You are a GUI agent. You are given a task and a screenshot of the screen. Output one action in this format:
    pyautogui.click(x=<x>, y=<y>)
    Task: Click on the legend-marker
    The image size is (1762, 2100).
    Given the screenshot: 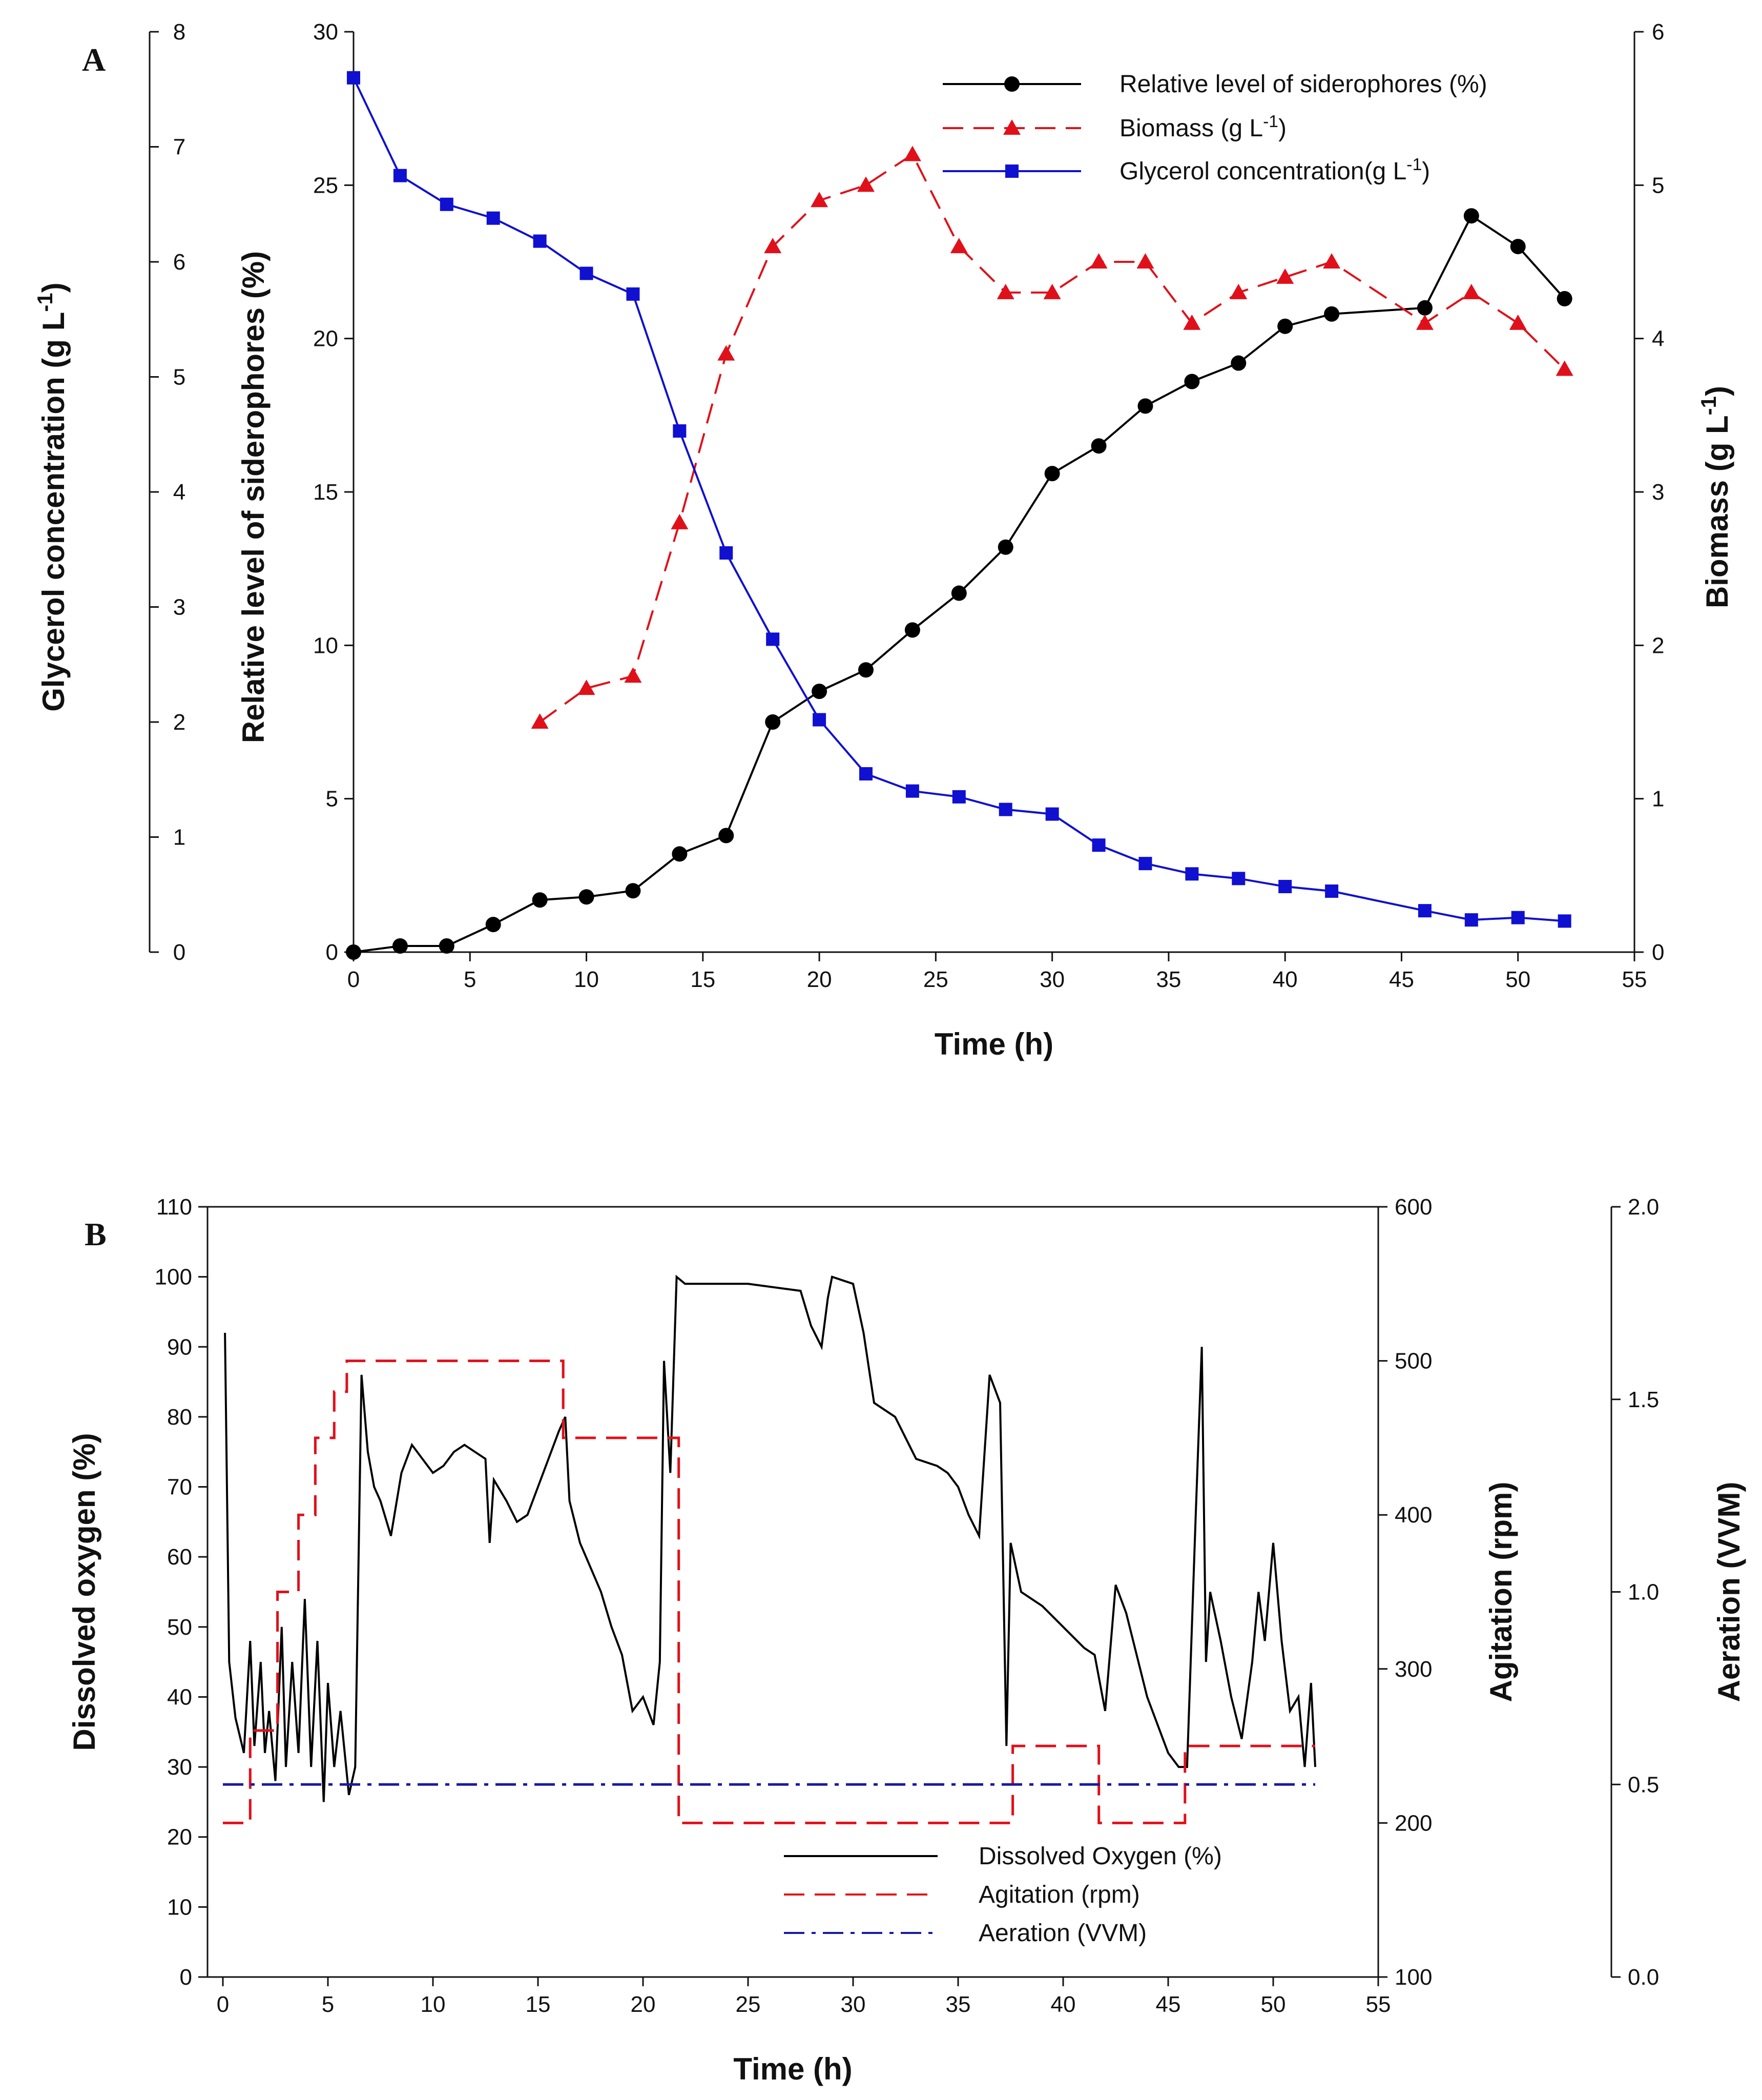 What is the action you would take?
    pyautogui.click(x=1012, y=127)
    